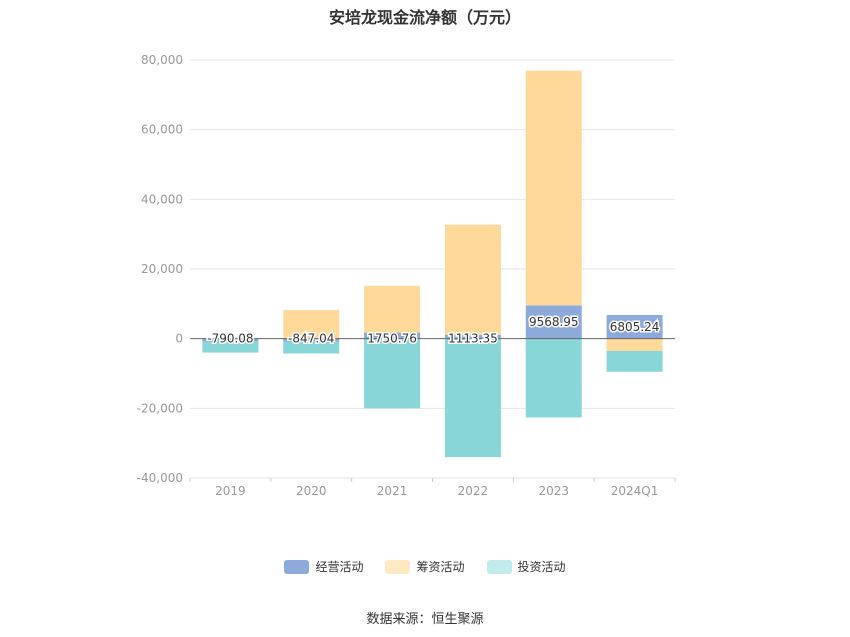  Describe the element at coordinates (398, 566) in the screenshot. I see `legend-swatch-financing` at that location.